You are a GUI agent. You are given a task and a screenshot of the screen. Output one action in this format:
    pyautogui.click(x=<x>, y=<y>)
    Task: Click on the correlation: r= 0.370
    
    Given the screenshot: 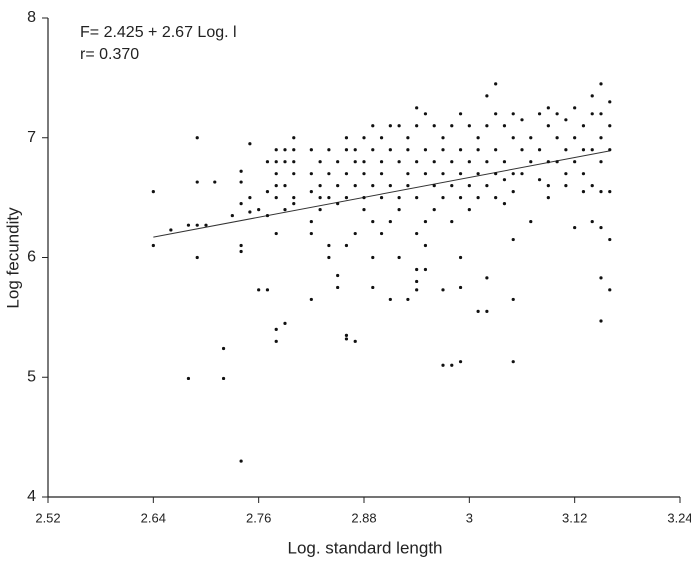 What is the action you would take?
    pyautogui.click(x=109, y=54)
    